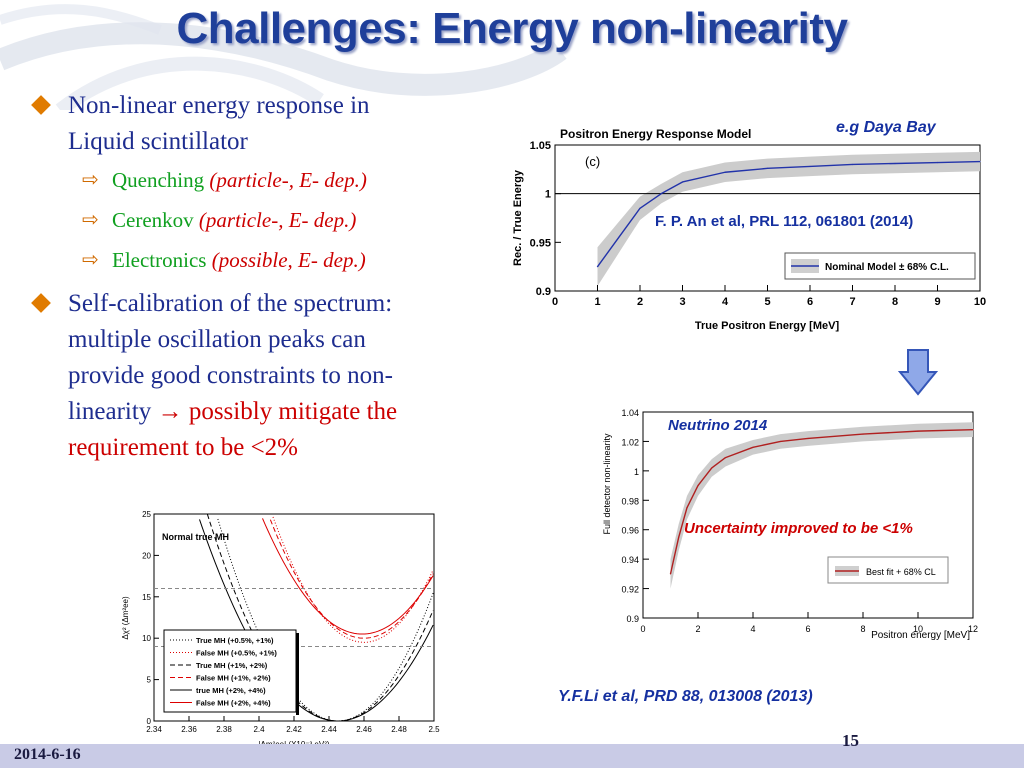  I want to click on arrow-right-icon: ⇨, so click(90, 220).